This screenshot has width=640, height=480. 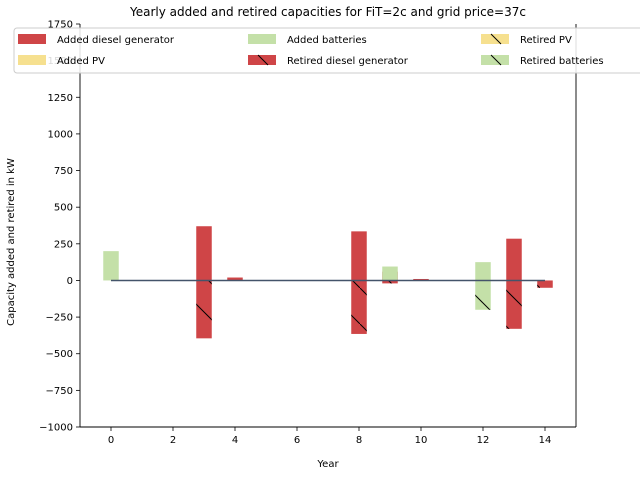 I want to click on y-tick-label: 250, so click(x=63, y=244).